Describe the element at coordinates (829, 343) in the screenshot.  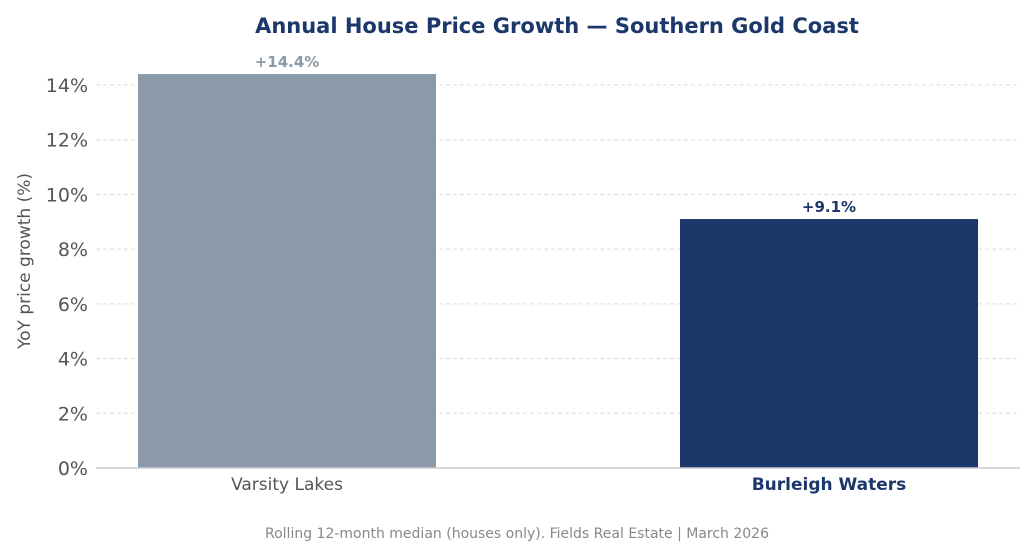
I see `bar` at that location.